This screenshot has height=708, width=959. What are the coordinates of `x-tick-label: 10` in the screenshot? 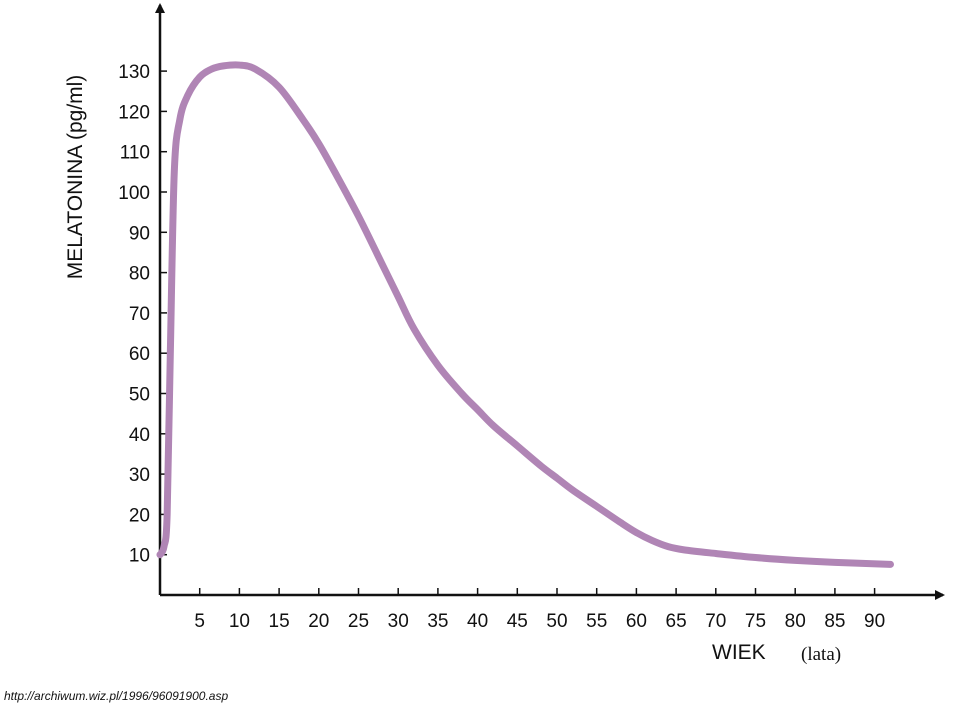 It's located at (239, 621).